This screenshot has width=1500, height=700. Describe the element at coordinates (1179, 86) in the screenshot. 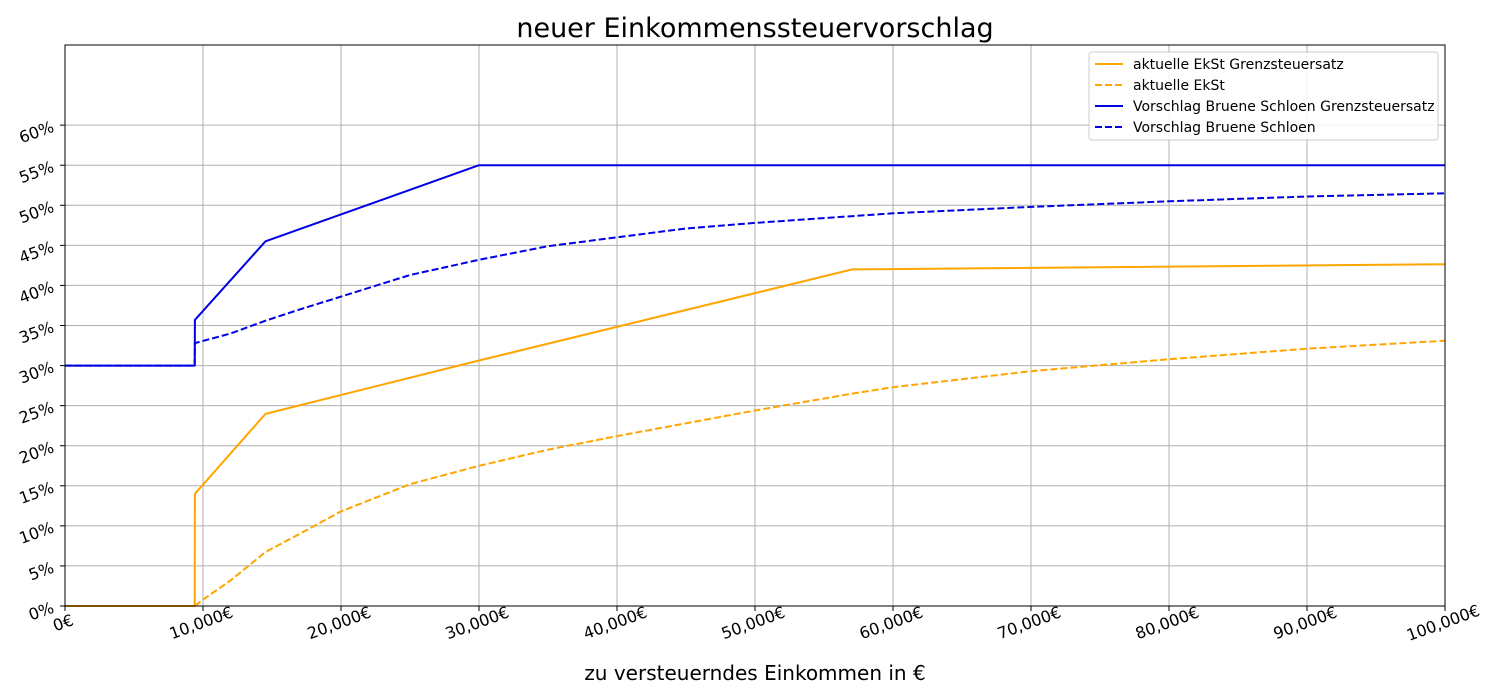

I see `legend-entry: aktuelle EkSt` at that location.